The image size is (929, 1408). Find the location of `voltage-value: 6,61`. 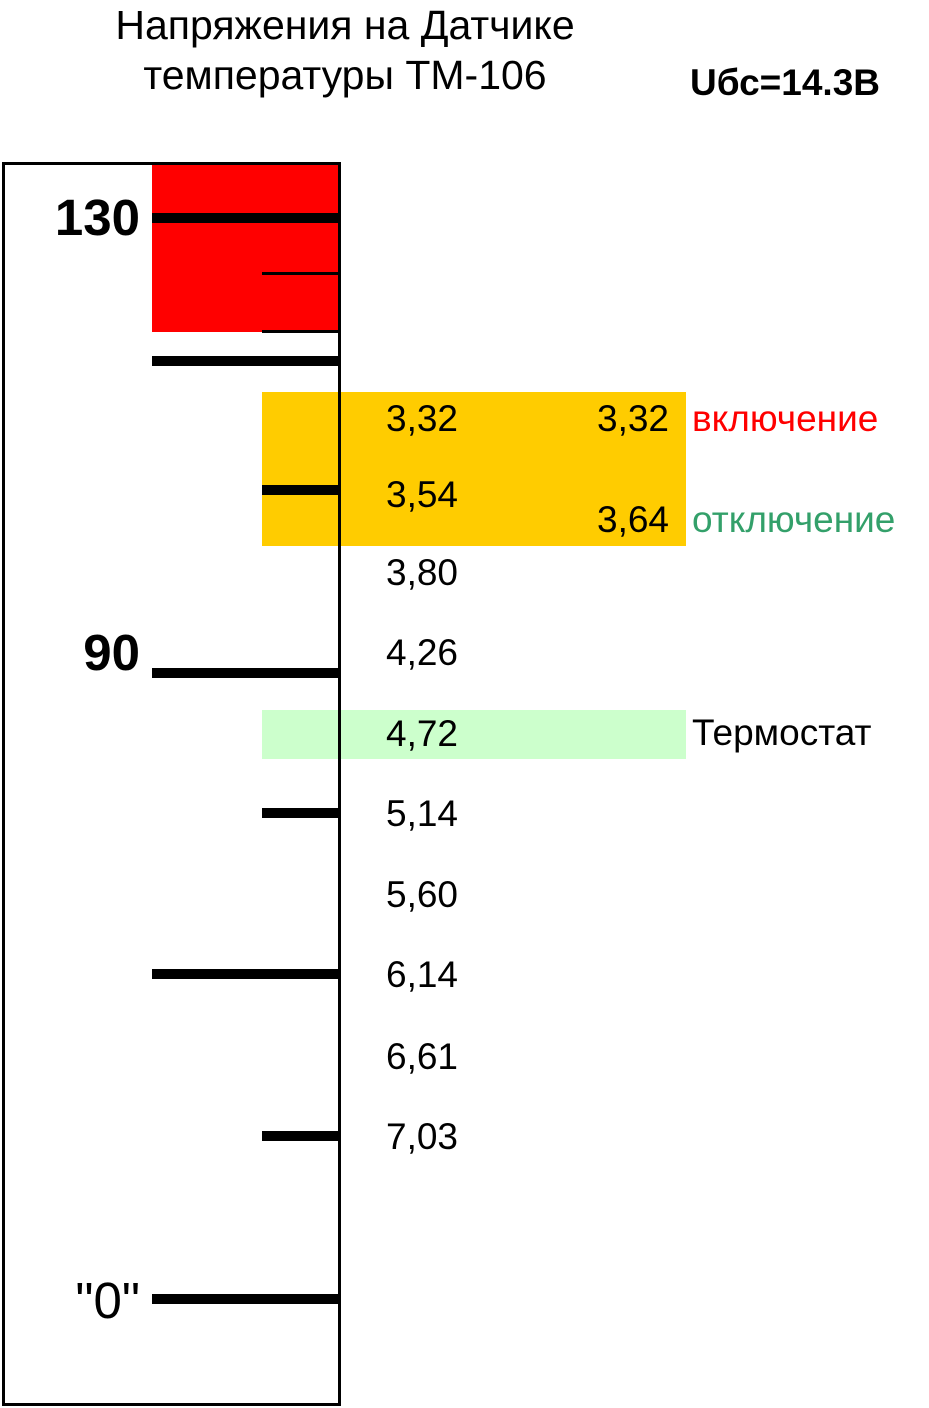

voltage-value: 6,61 is located at coordinates (422, 1056).